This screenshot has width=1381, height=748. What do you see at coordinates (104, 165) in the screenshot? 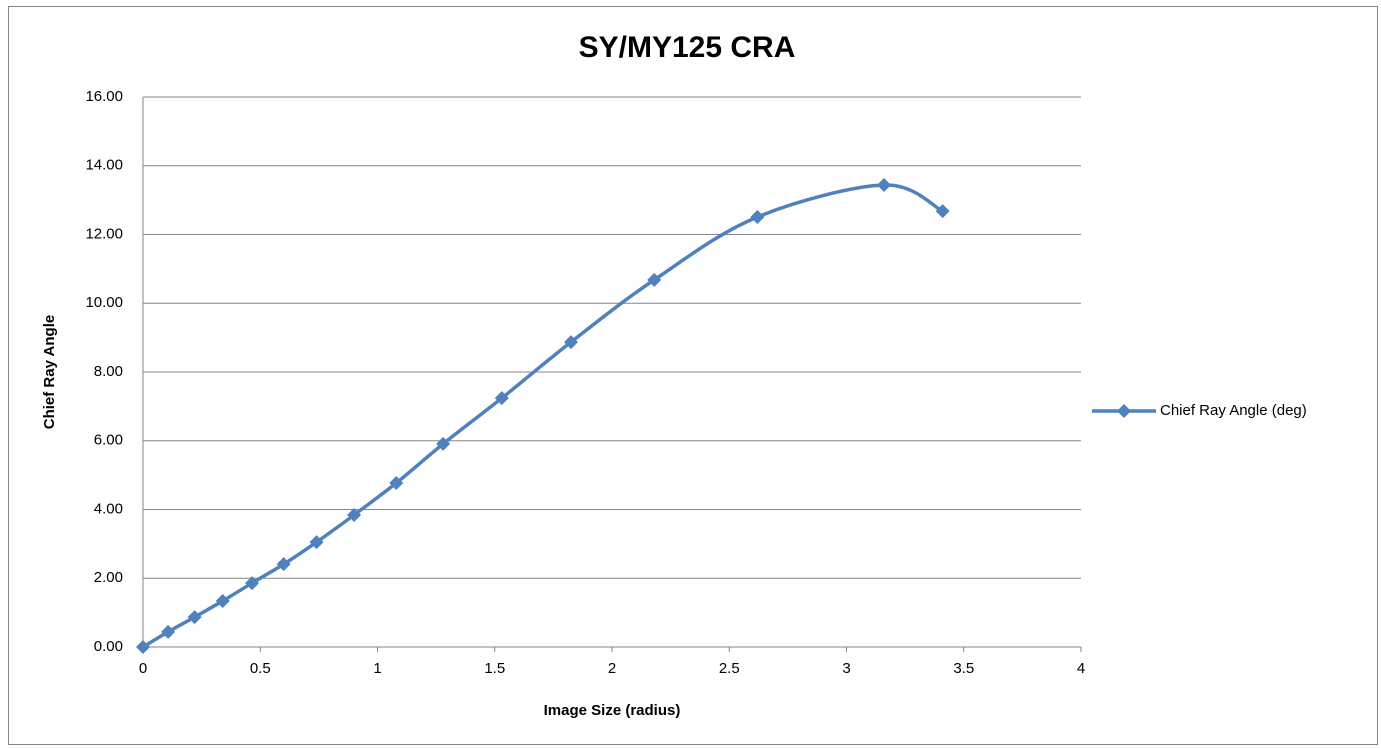
I see `y-tick-label: 14.00` at bounding box center [104, 165].